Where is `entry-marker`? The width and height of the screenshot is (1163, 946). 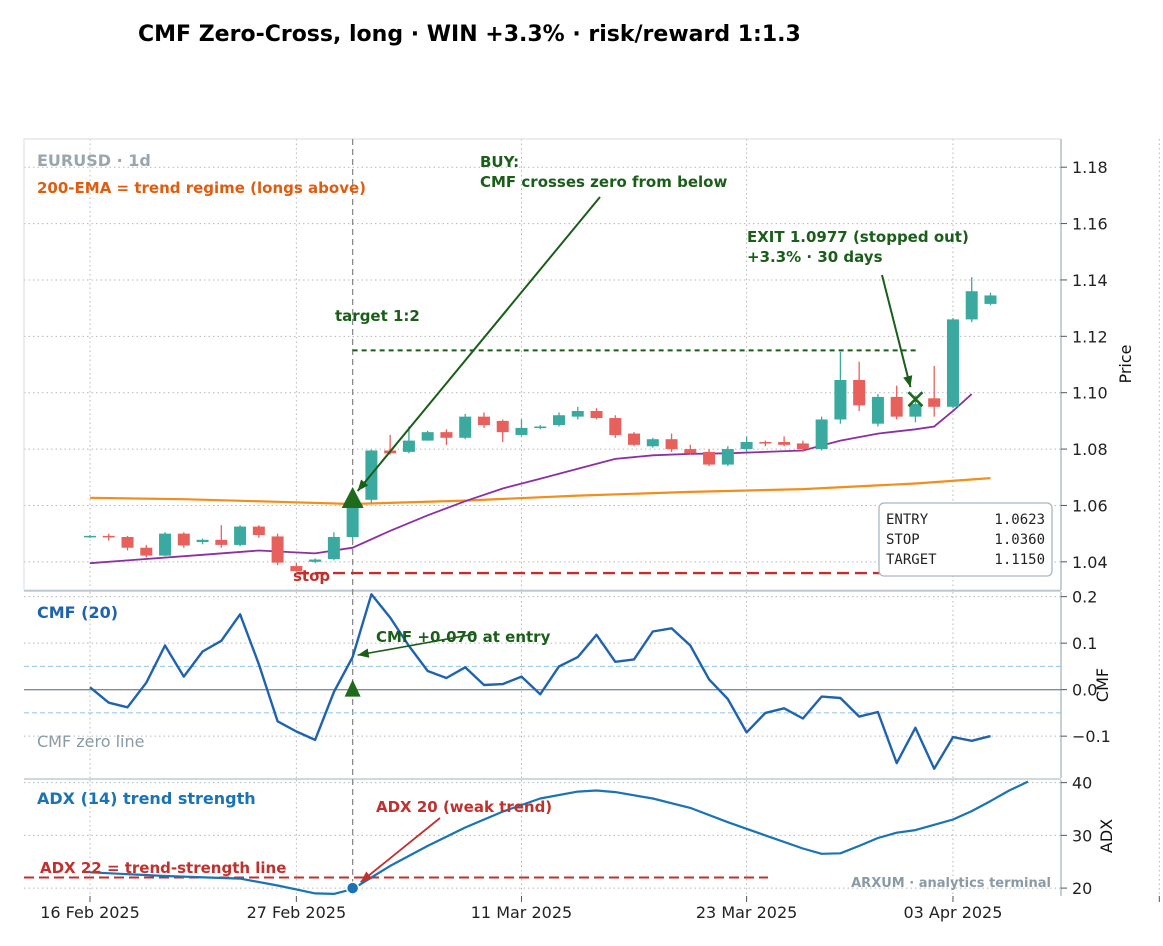
entry-marker is located at coordinates (352, 497).